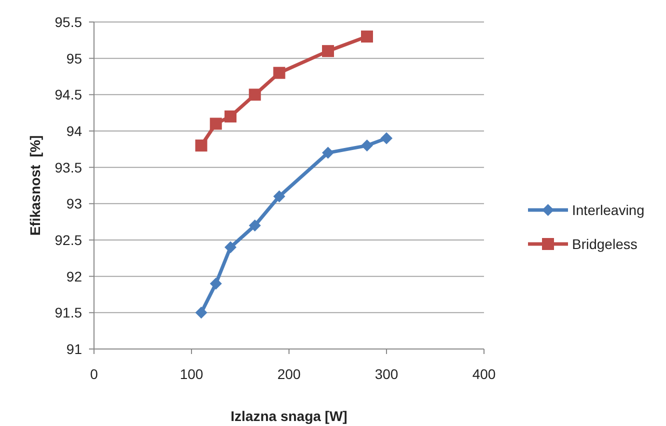 This screenshot has width=666, height=426. What do you see at coordinates (74, 276) in the screenshot?
I see `y-tick-label: 92` at bounding box center [74, 276].